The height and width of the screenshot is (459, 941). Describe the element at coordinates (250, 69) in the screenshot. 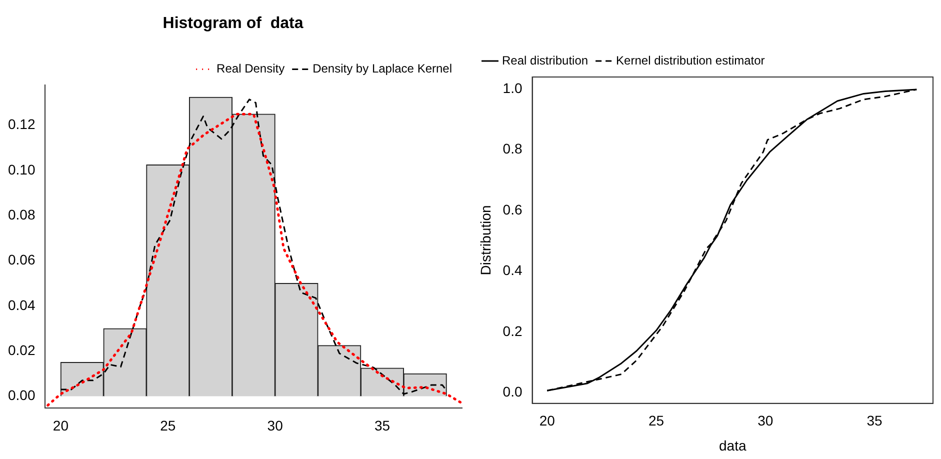

I see `legend-label: Real Density` at that location.